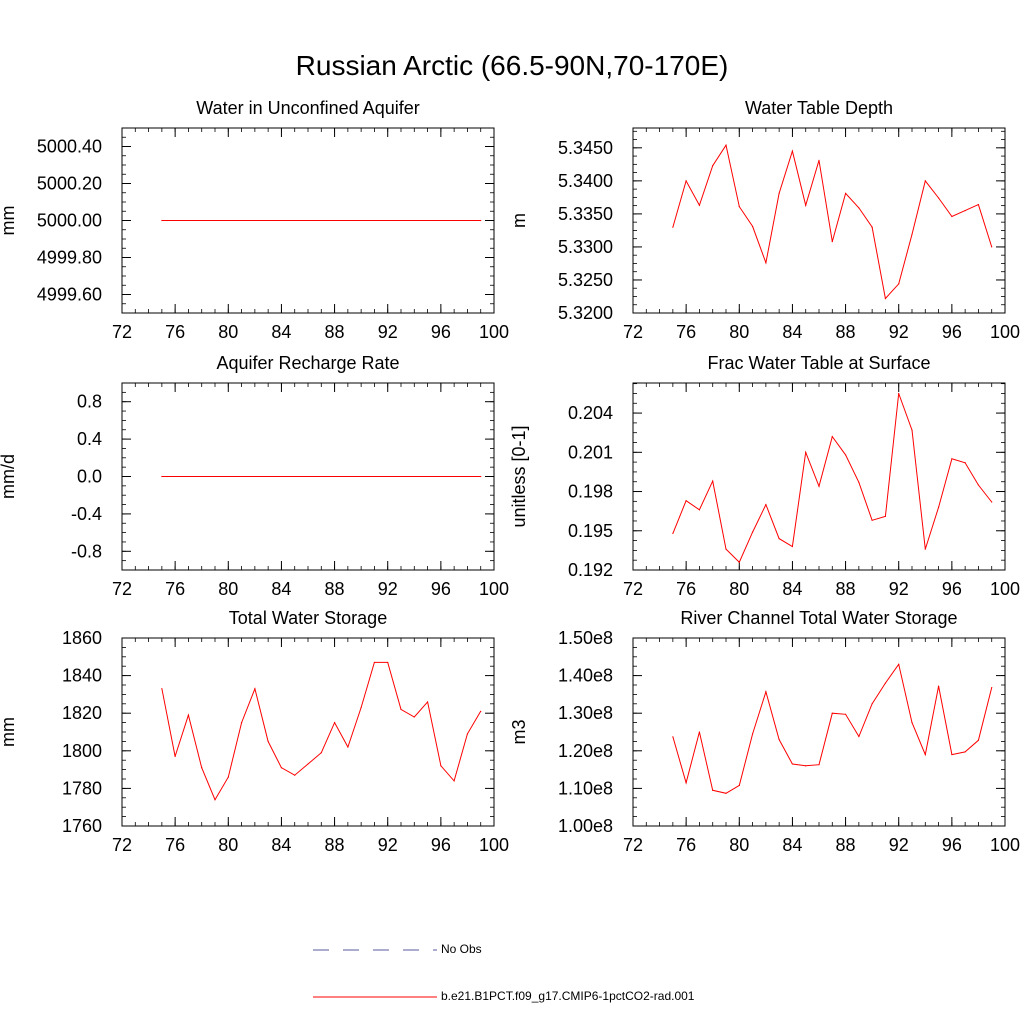 This screenshot has width=1024, height=1024. Describe the element at coordinates (585, 214) in the screenshot. I see `y-tick-label: 5.3350` at that location.